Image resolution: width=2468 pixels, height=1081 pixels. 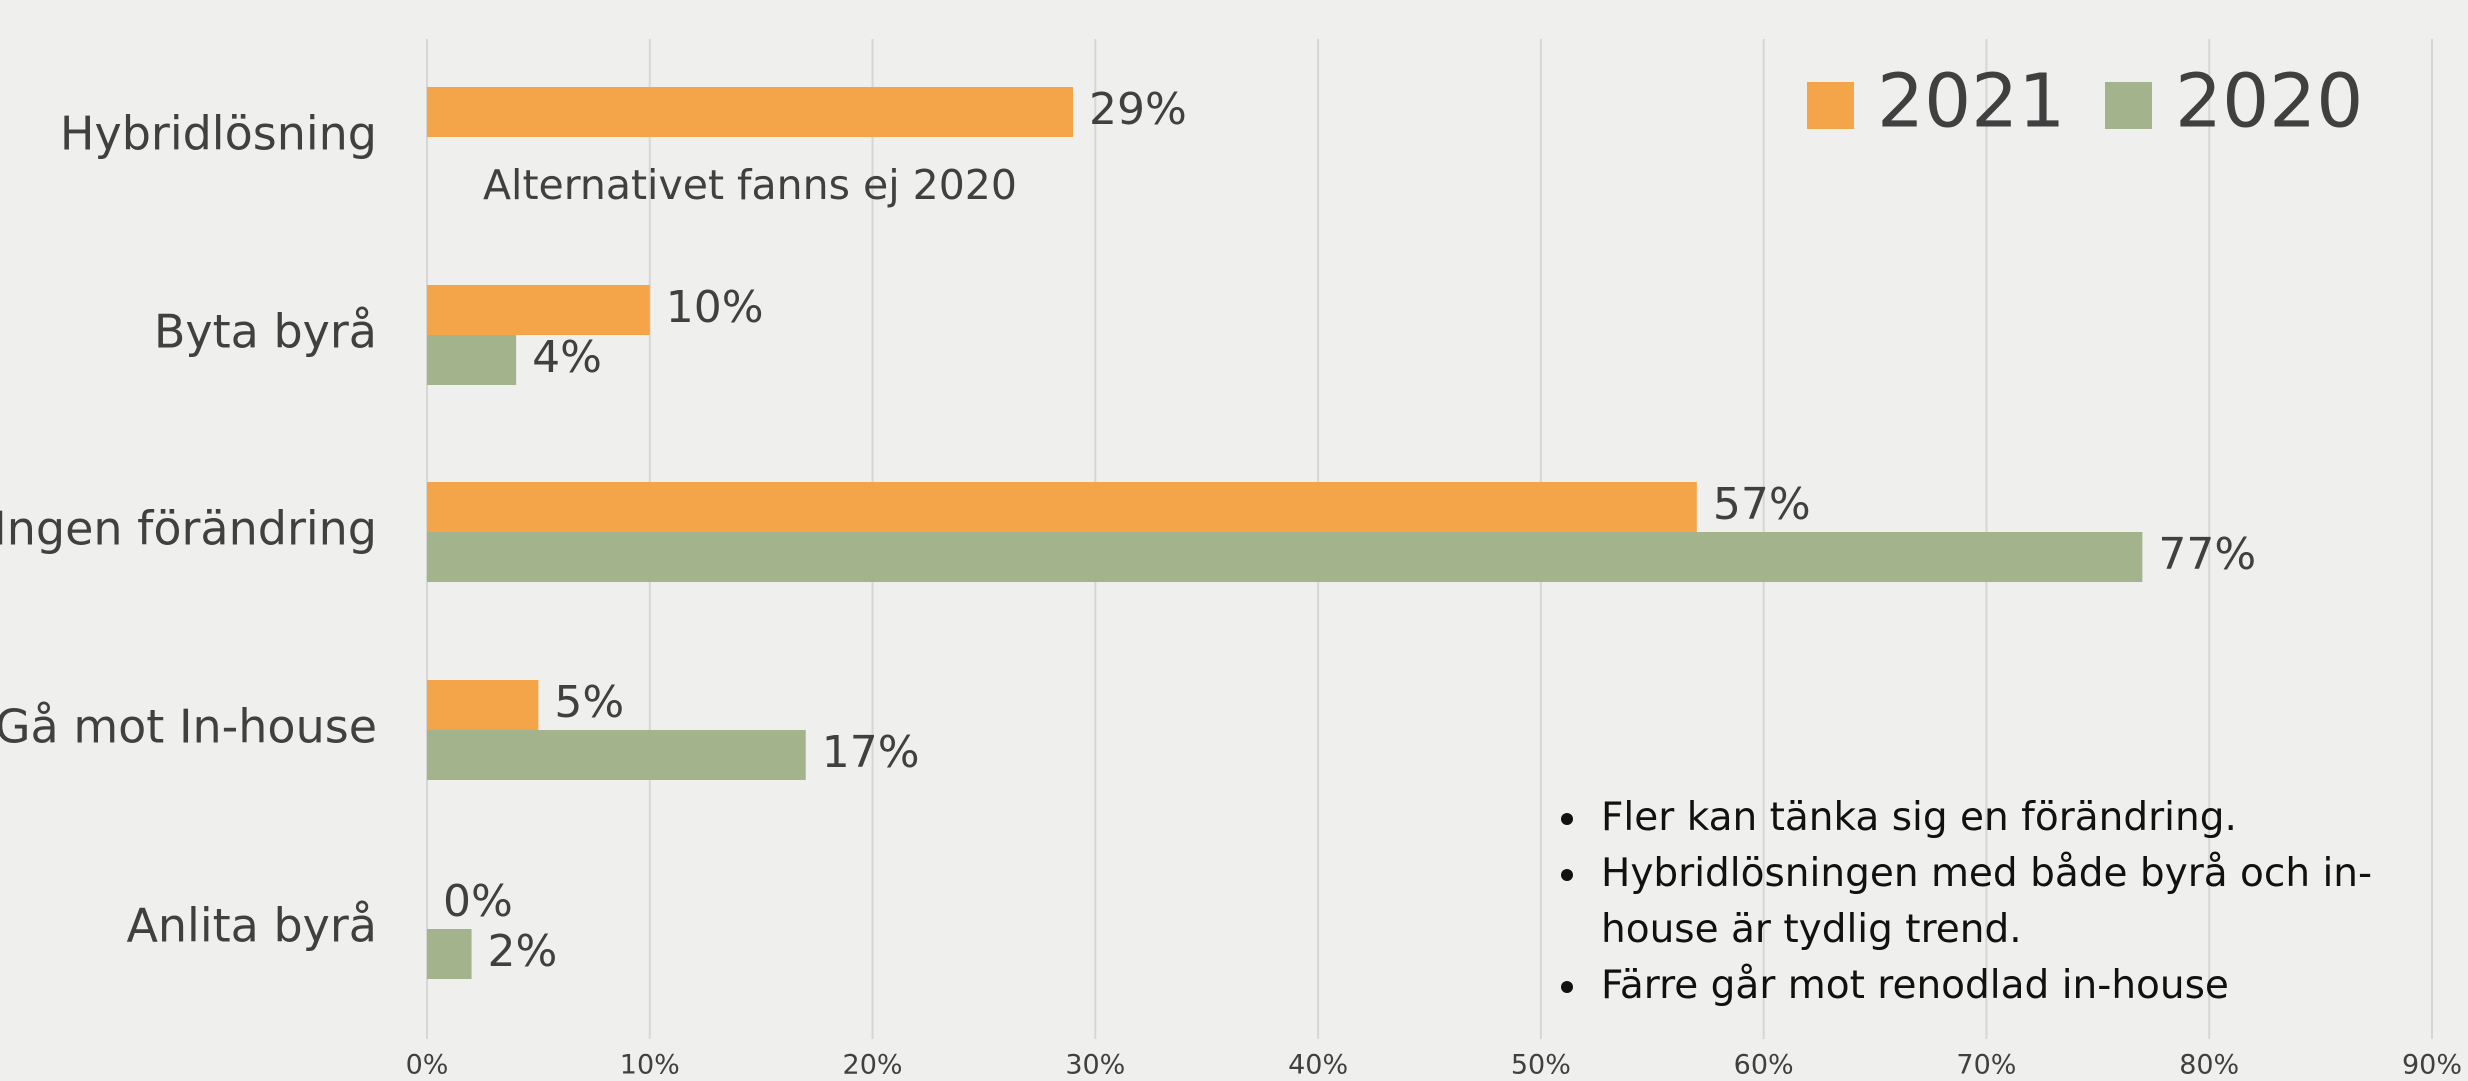 I want to click on y-tick-label: Byta byrå, so click(x=265, y=332).